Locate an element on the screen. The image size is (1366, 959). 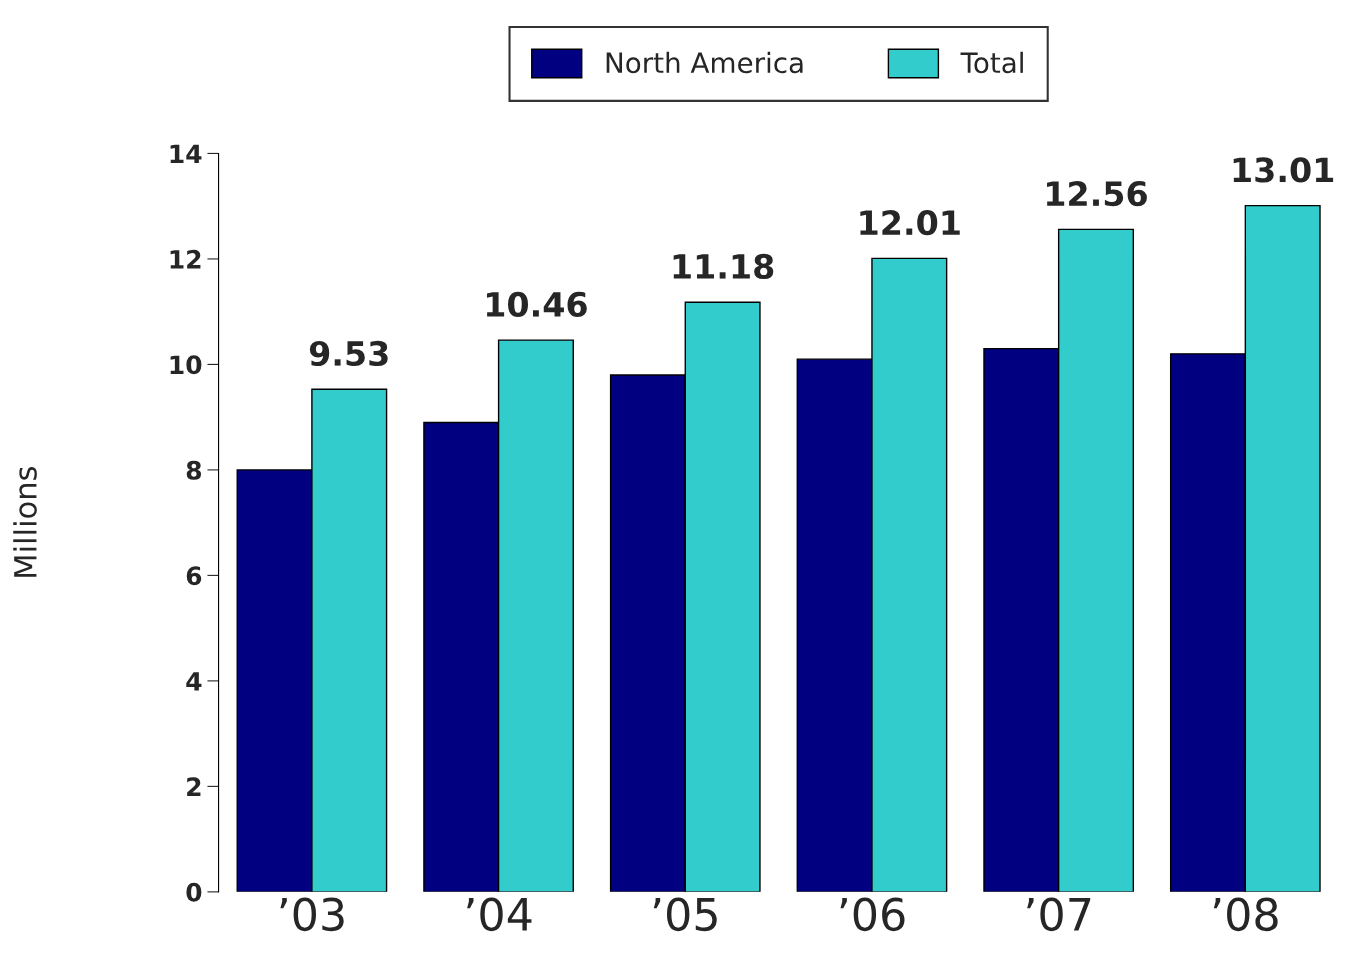
y-tick-label: 10 is located at coordinates (186, 365).